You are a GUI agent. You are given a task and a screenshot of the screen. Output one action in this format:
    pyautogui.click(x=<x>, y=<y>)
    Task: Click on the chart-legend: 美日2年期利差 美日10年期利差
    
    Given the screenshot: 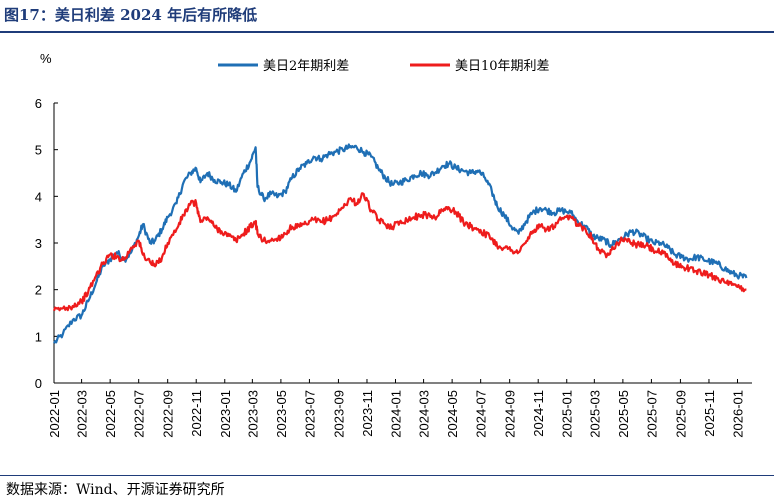 What is the action you would take?
    pyautogui.click(x=384, y=66)
    